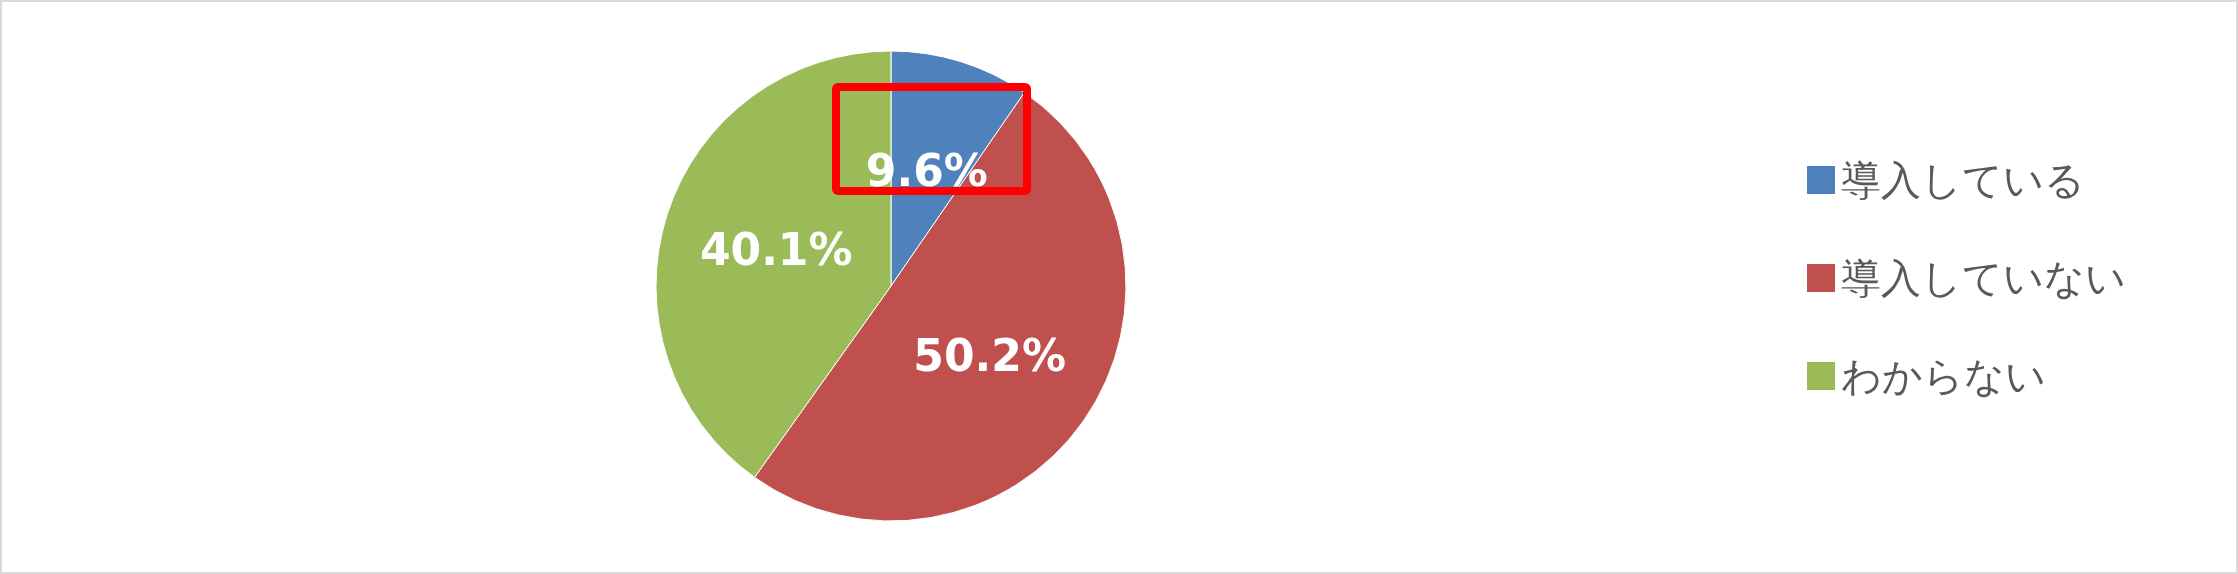 This screenshot has height=574, width=2238. Describe the element at coordinates (989, 355) in the screenshot. I see `data-label: 50.2%` at that location.